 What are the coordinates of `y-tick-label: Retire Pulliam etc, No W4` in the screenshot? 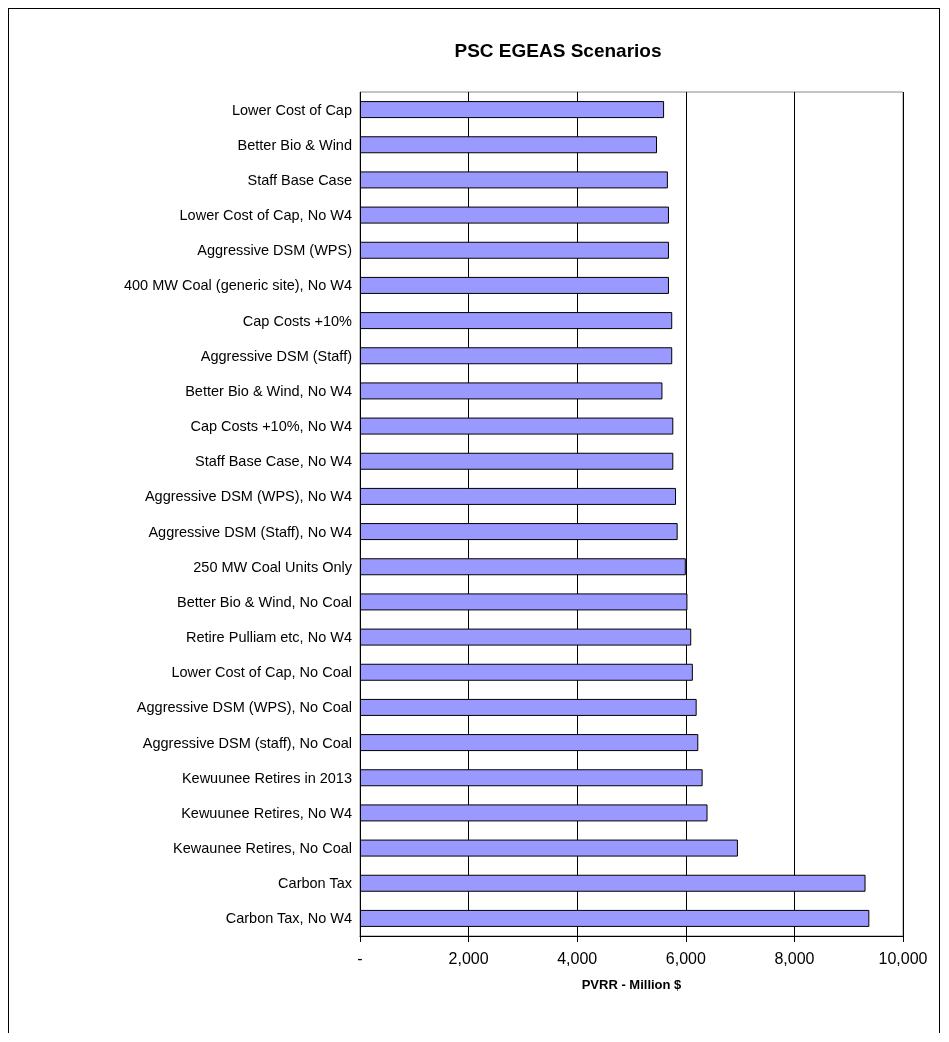 It's located at (269, 637).